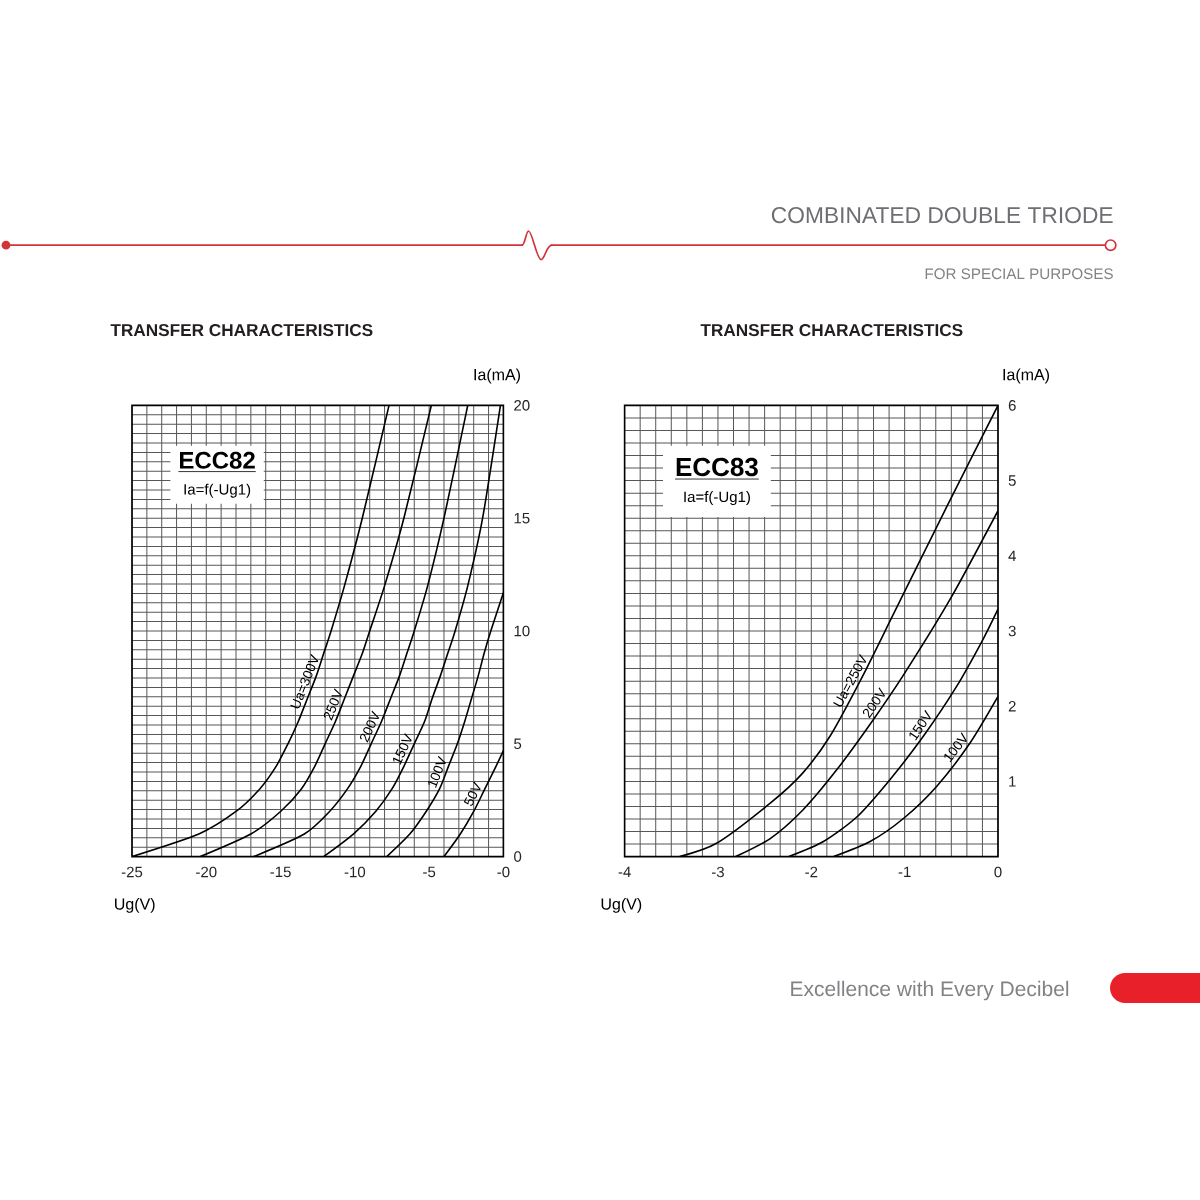 The width and height of the screenshot is (1200, 1200). What do you see at coordinates (930, 990) in the screenshot?
I see `text: Excellence with Every Decibel` at bounding box center [930, 990].